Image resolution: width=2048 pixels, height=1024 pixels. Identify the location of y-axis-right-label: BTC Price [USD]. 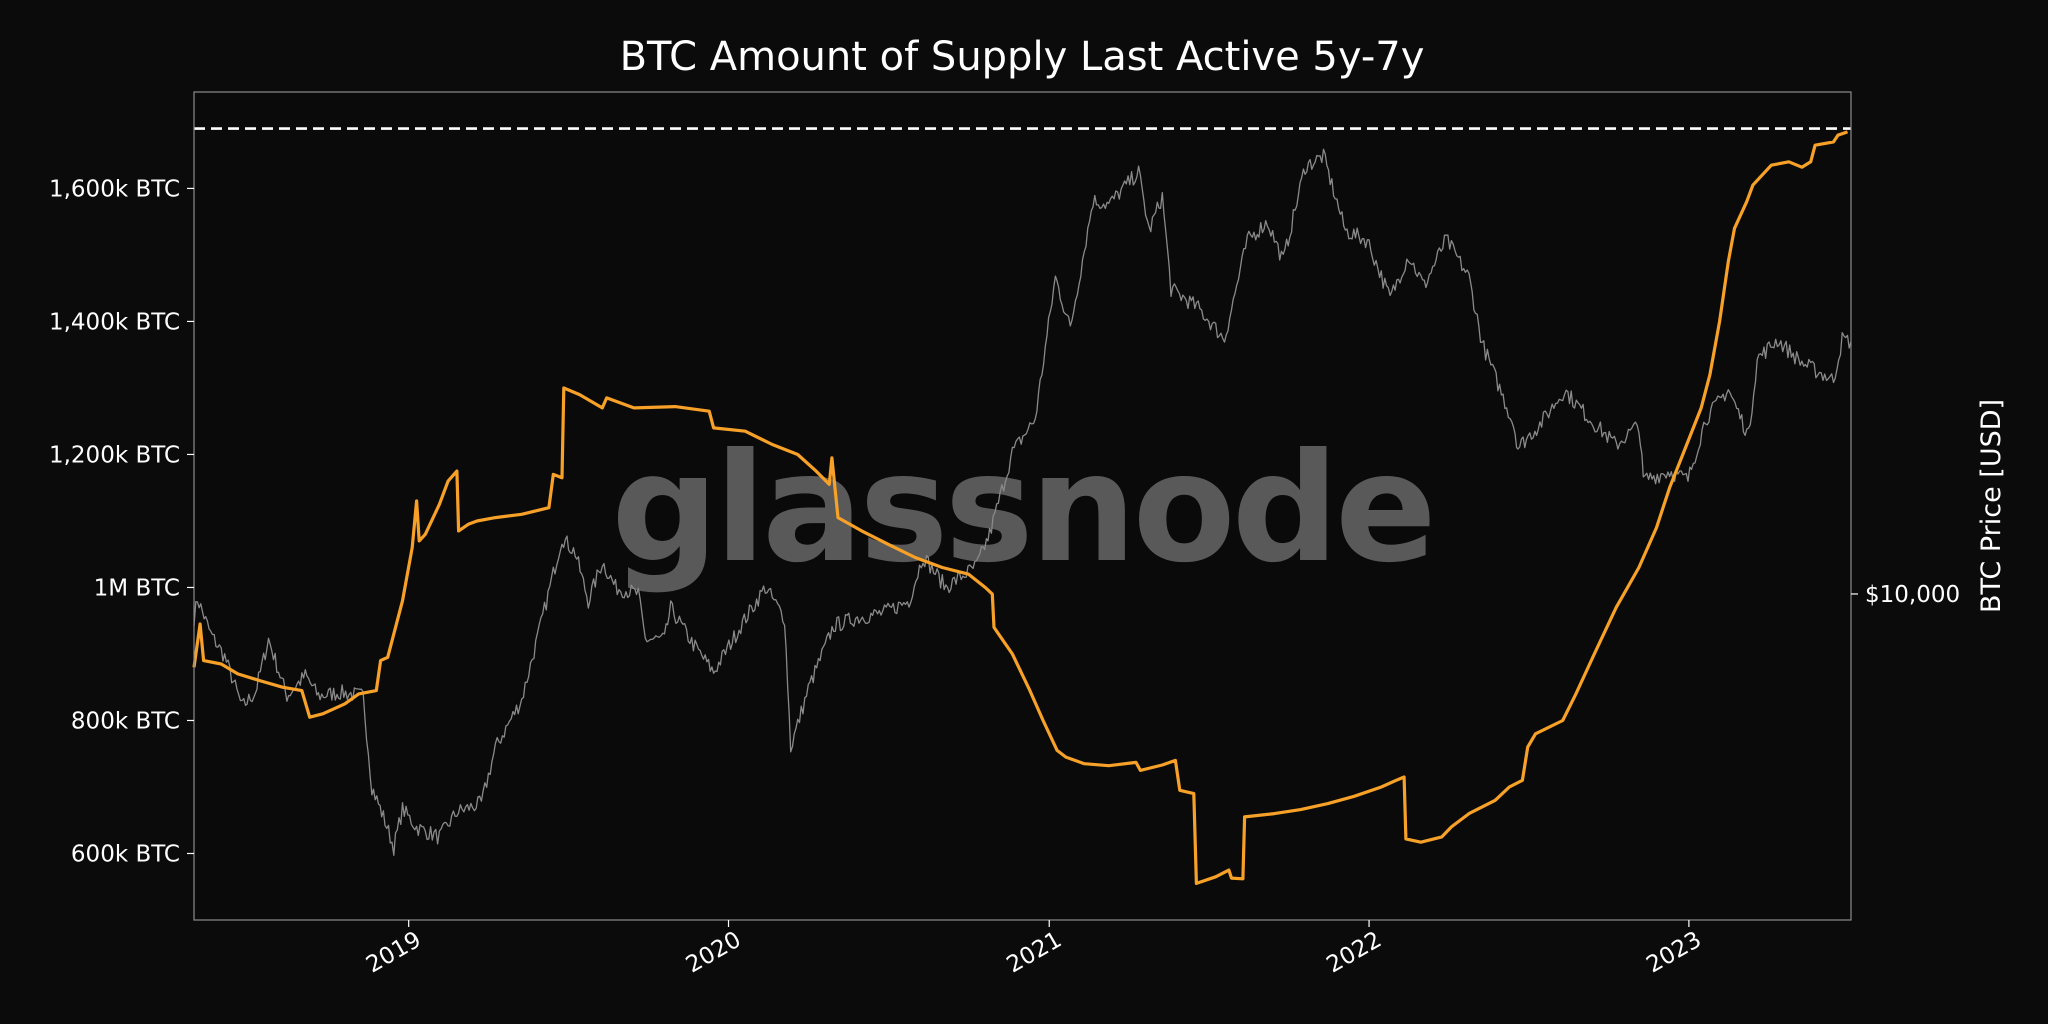
(1991, 506).